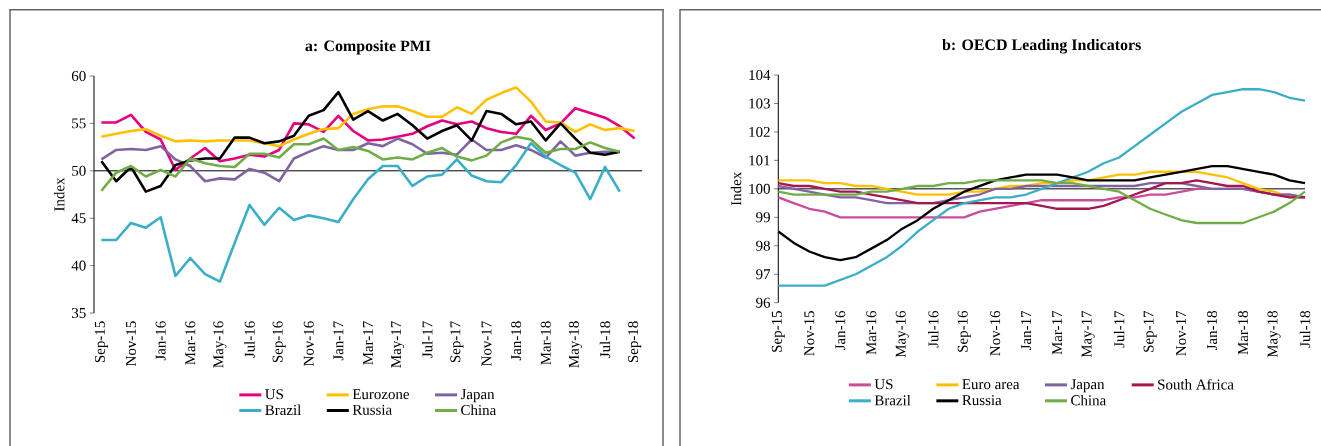 The width and height of the screenshot is (1321, 446). Describe the element at coordinates (1196, 384) in the screenshot. I see `legend-label: South Africa` at that location.